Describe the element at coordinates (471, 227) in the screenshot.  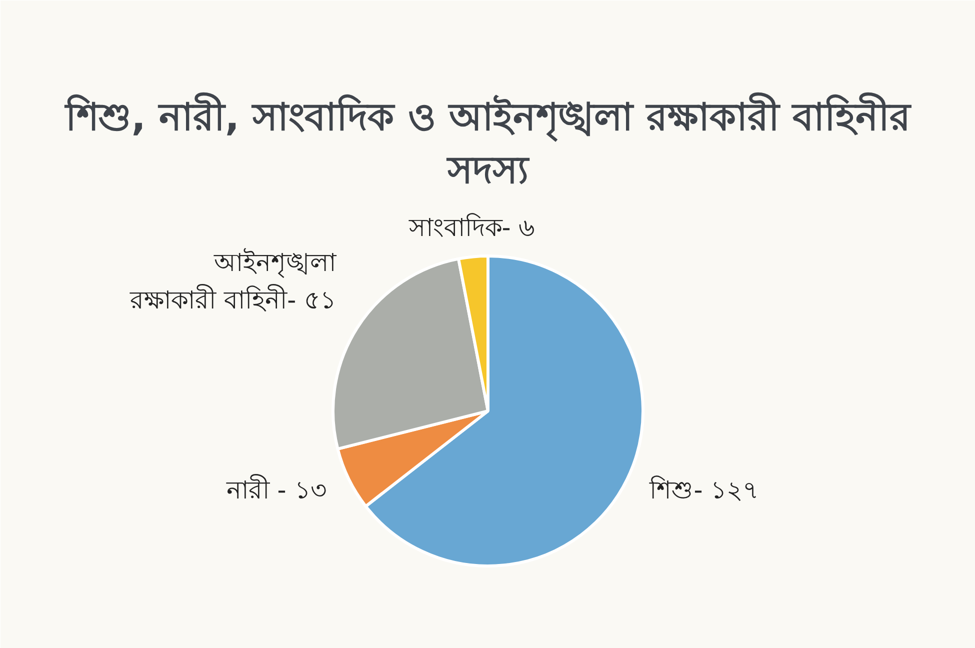
I see `slice-label: সাংবাদিক- ৬` at that location.